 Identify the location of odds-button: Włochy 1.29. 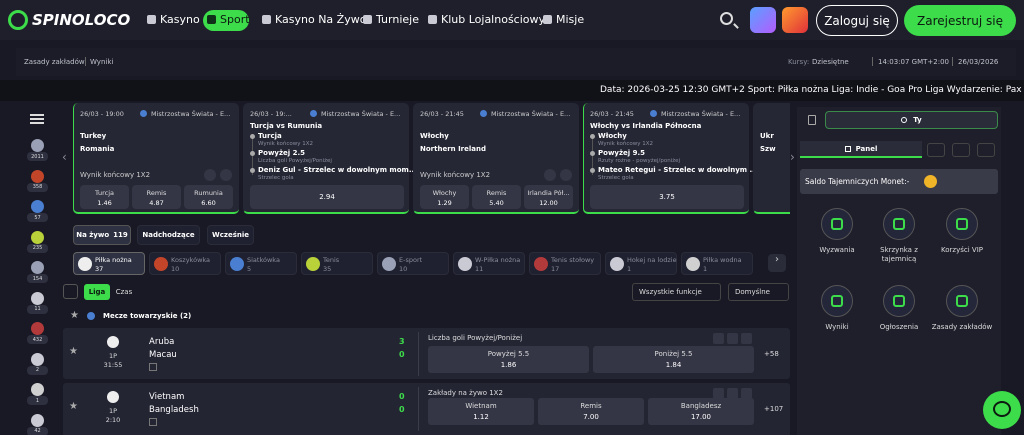
(444, 197).